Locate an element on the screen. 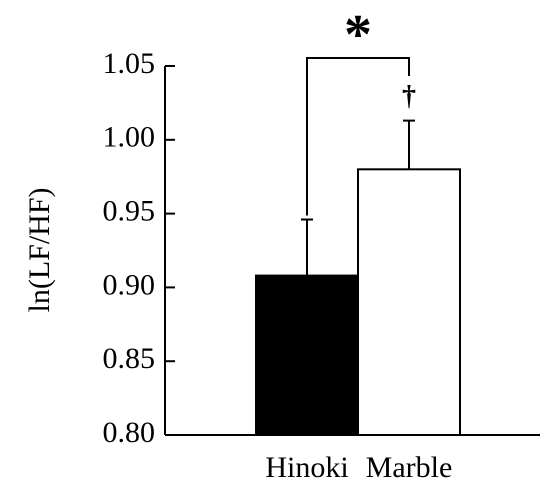  y-tick-label: 0.90 is located at coordinates (129, 284).